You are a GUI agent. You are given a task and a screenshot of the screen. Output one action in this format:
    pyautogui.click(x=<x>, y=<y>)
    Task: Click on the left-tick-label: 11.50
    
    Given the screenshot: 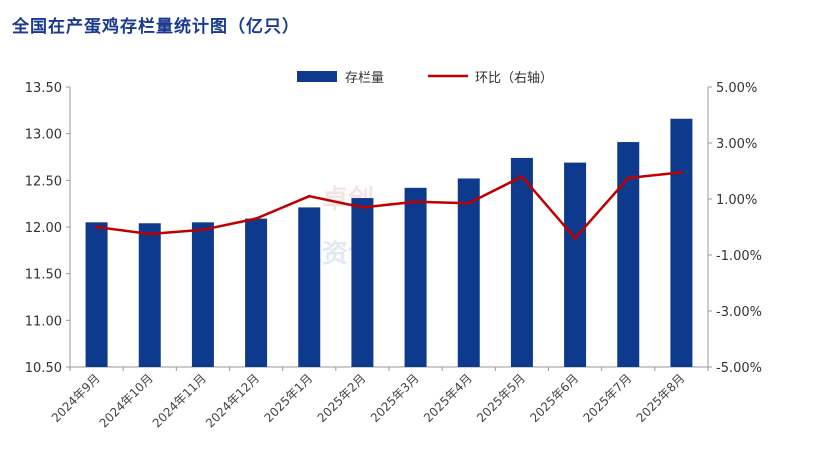 What is the action you would take?
    pyautogui.click(x=43, y=275)
    